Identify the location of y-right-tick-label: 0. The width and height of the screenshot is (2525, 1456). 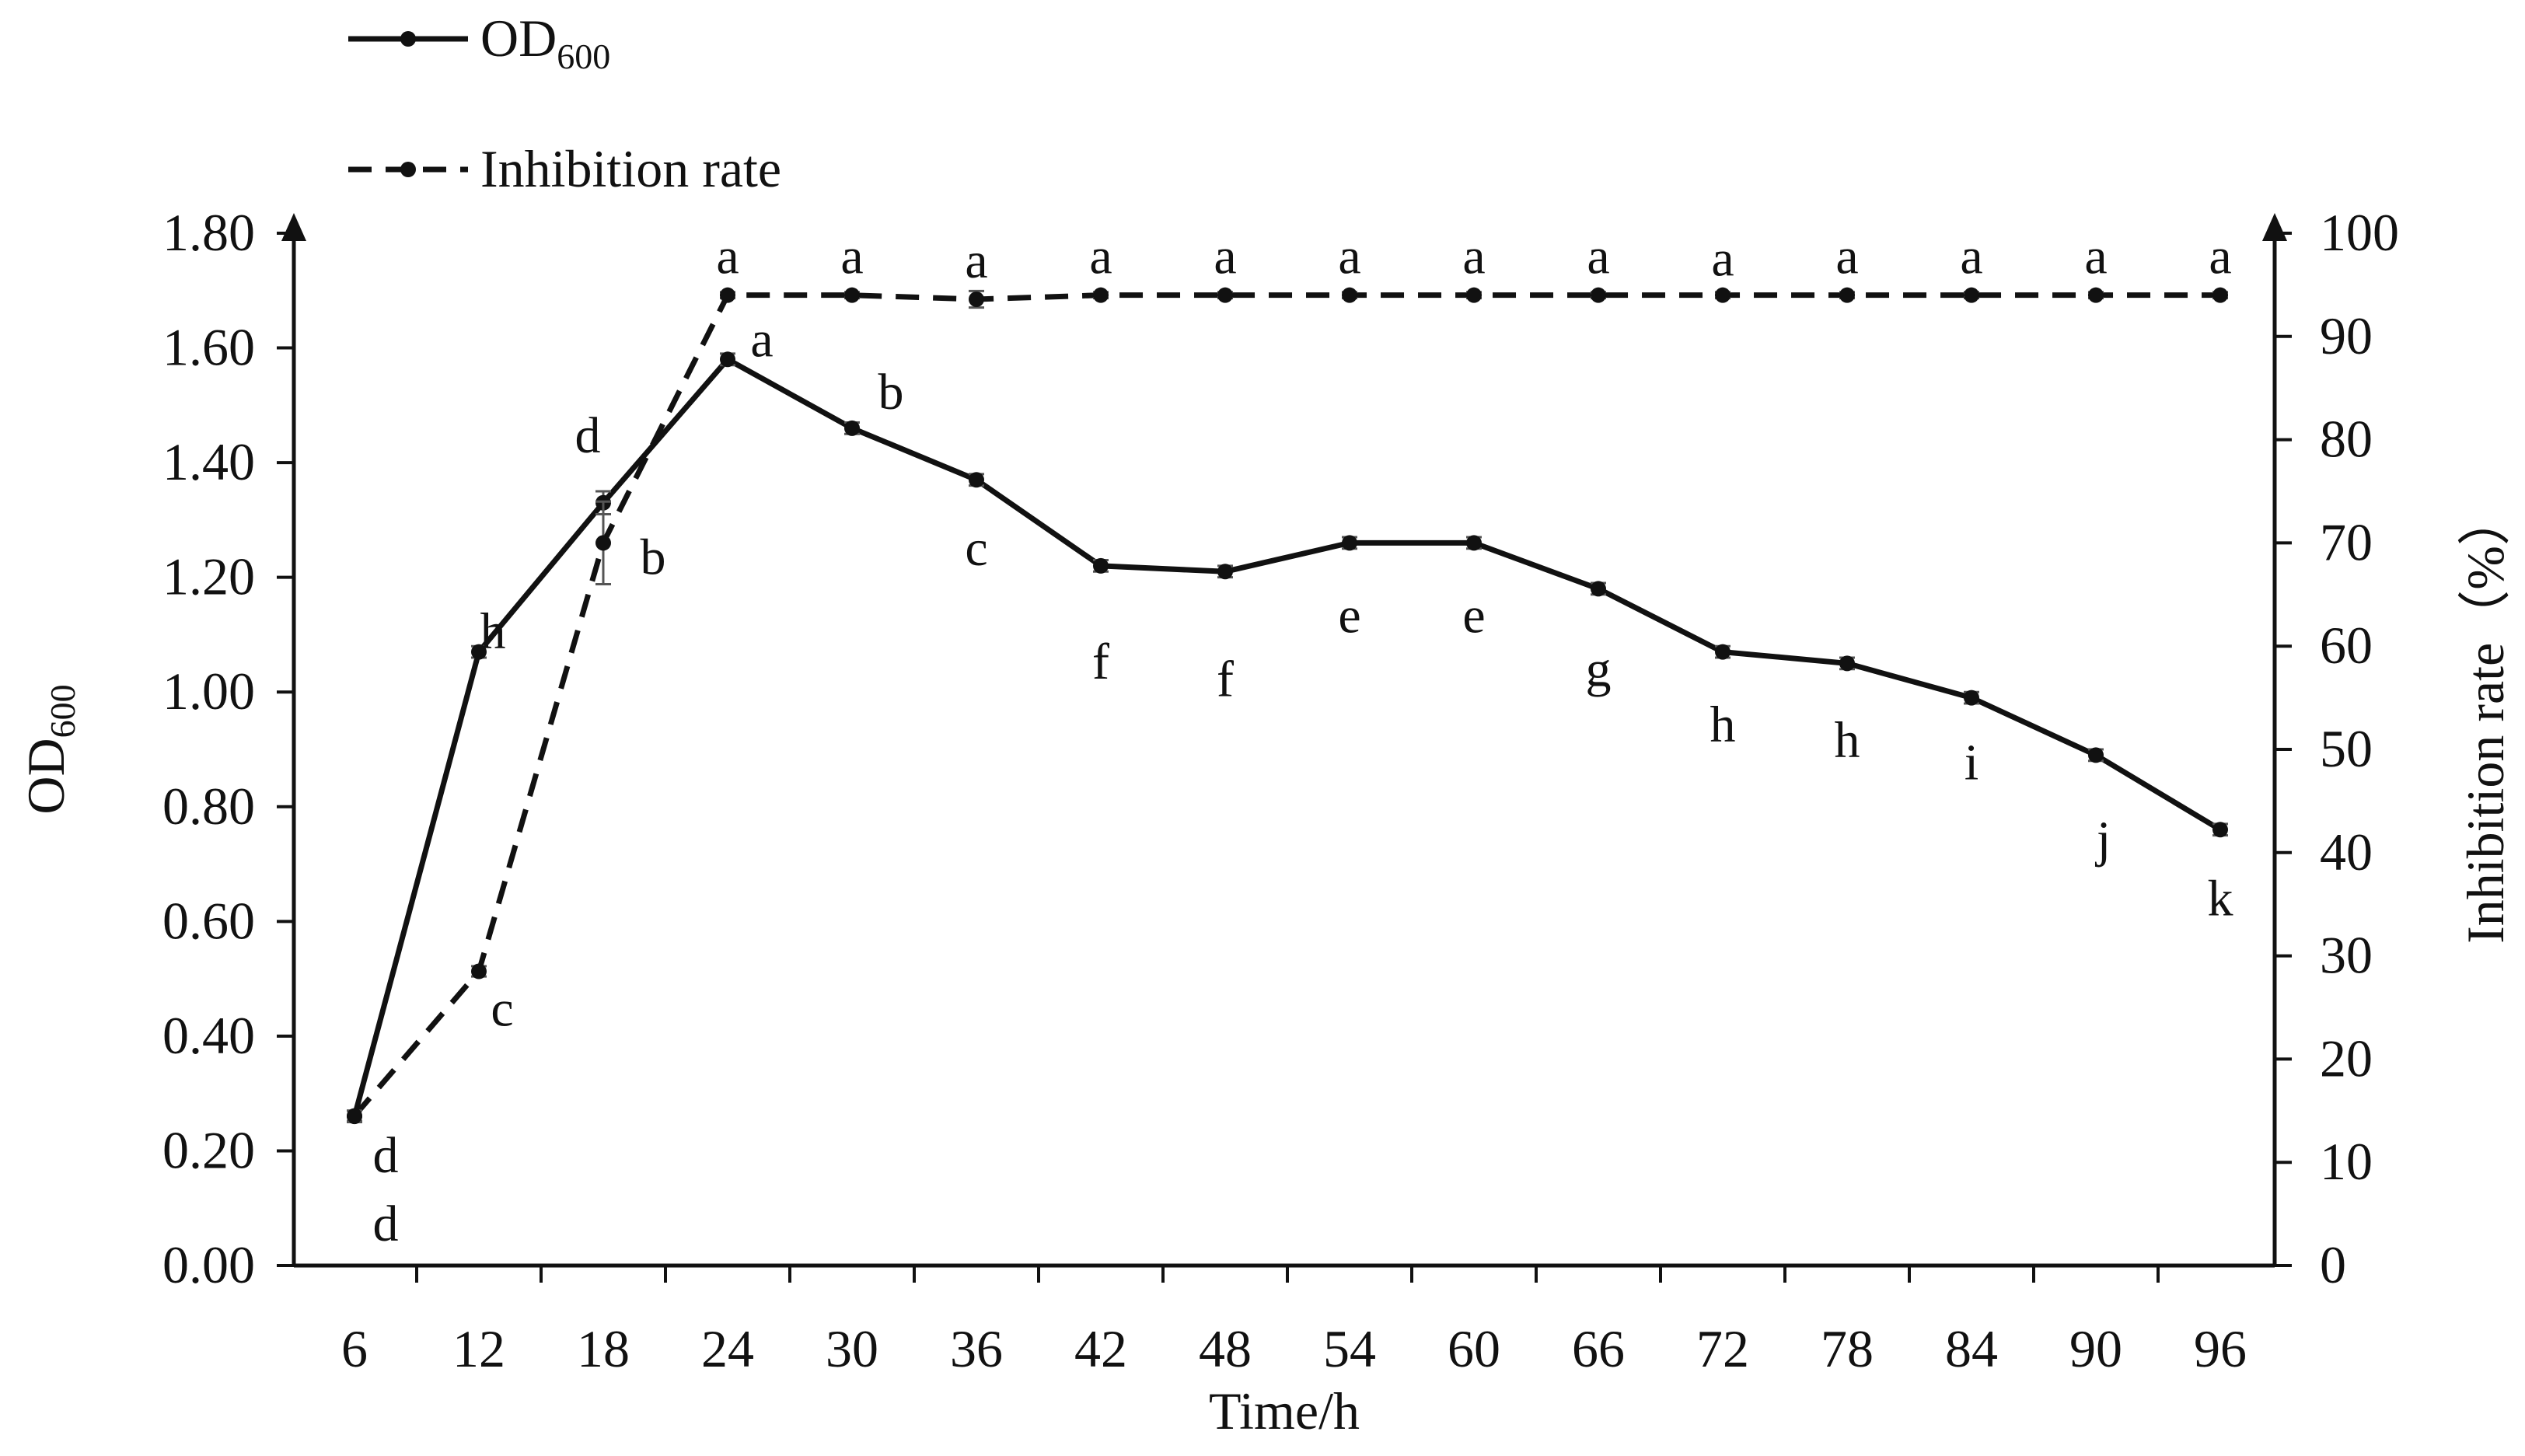
(2333, 1264).